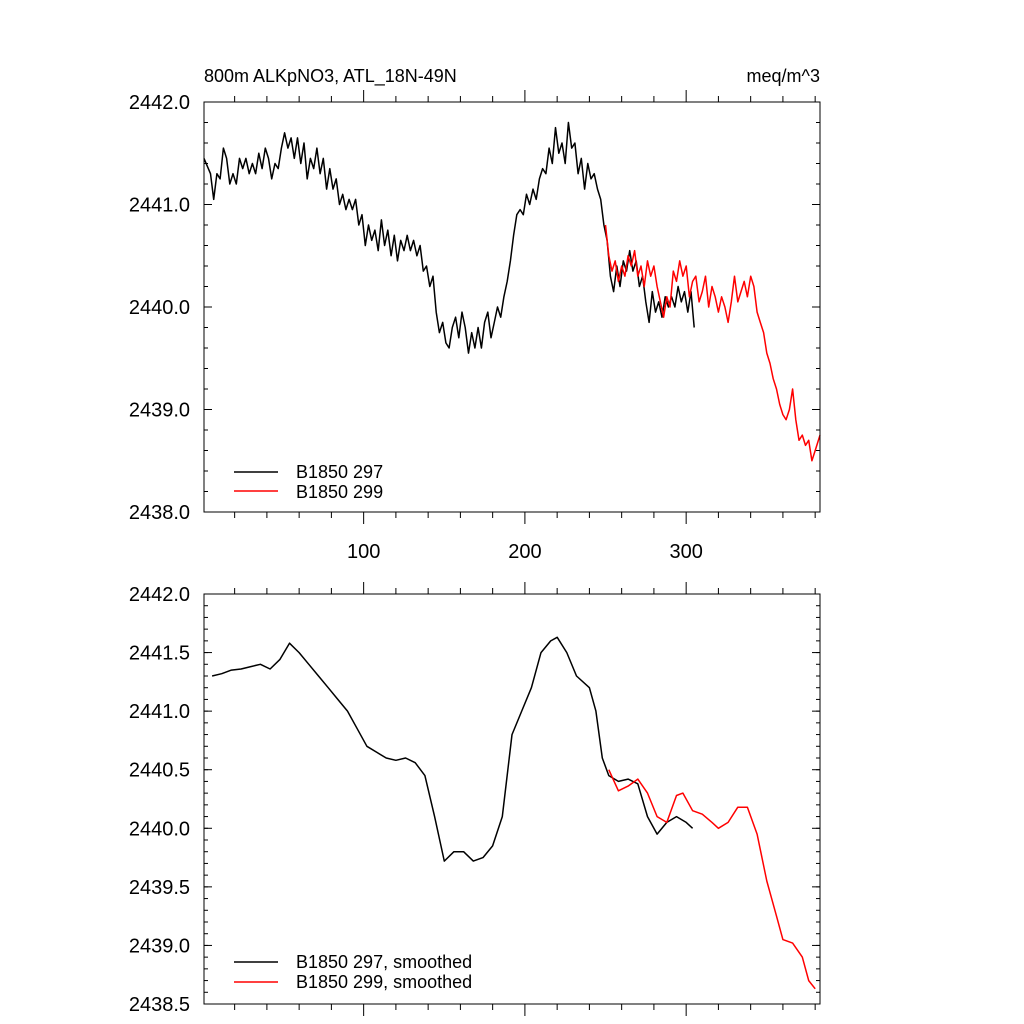 This screenshot has height=1024, width=1024. I want to click on bottom-y-tick-label: 2440.5, so click(159, 771).